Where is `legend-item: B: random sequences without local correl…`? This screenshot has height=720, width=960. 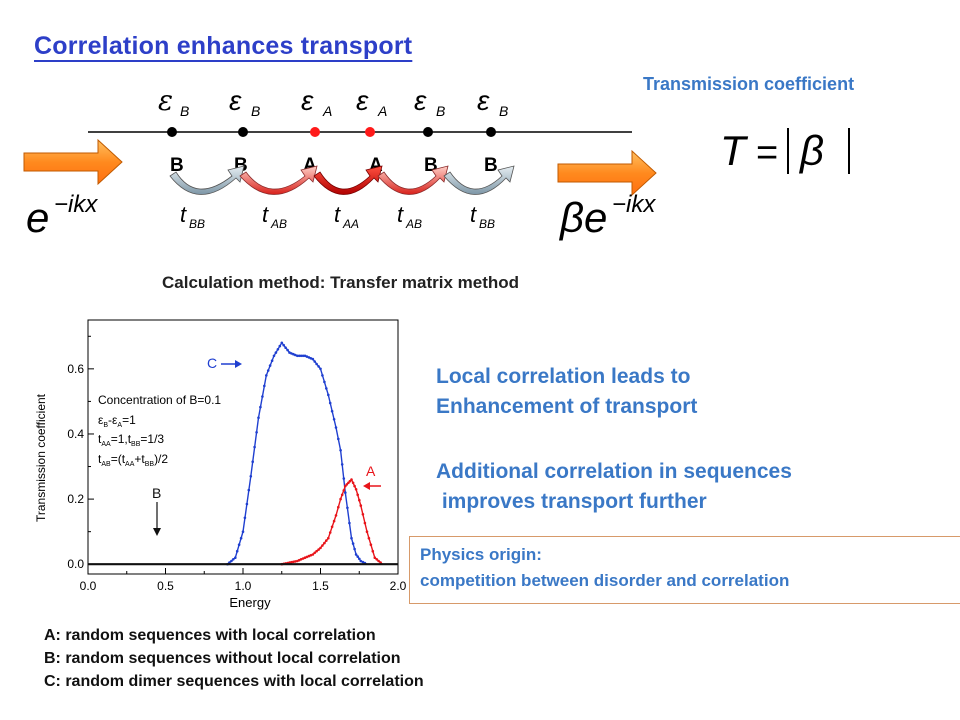 legend-item: B: random sequences without local correl… is located at coordinates (222, 658).